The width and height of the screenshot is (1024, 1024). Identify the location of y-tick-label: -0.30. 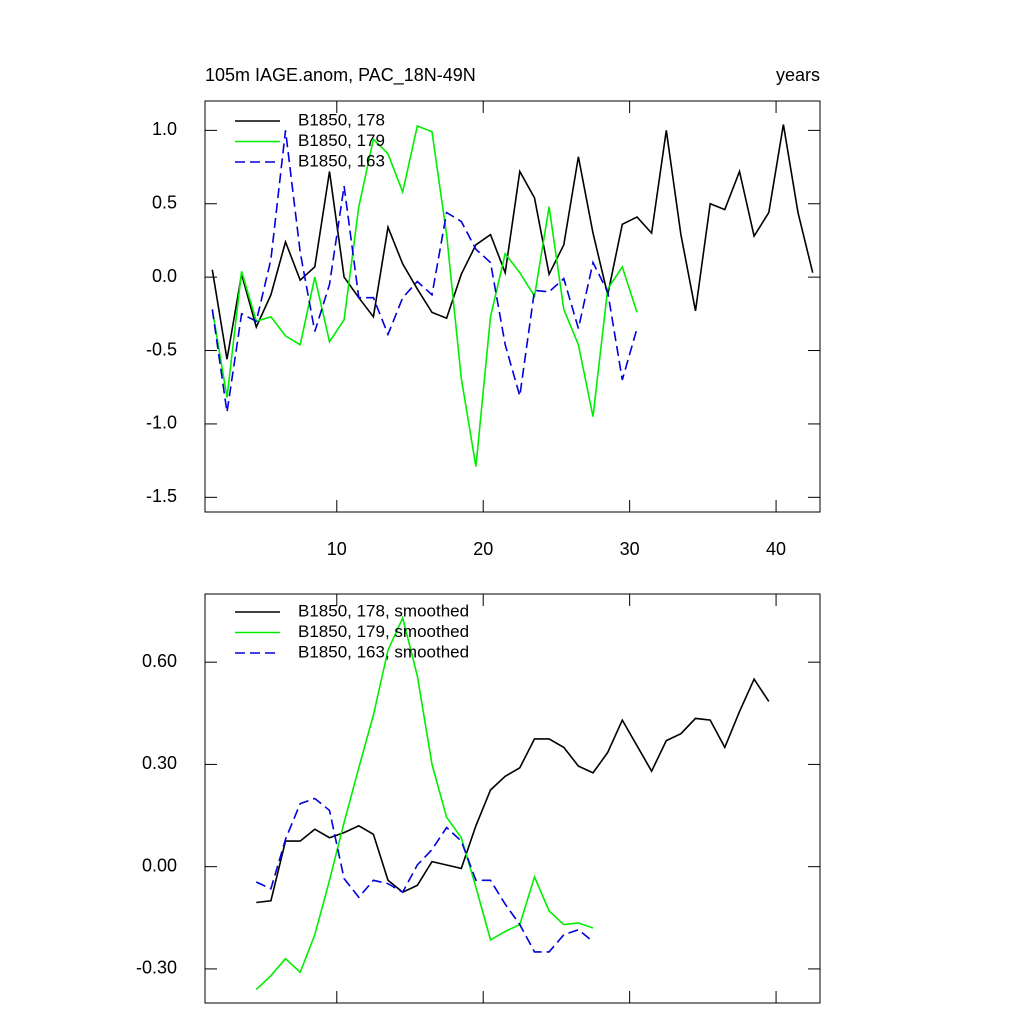
(156, 968).